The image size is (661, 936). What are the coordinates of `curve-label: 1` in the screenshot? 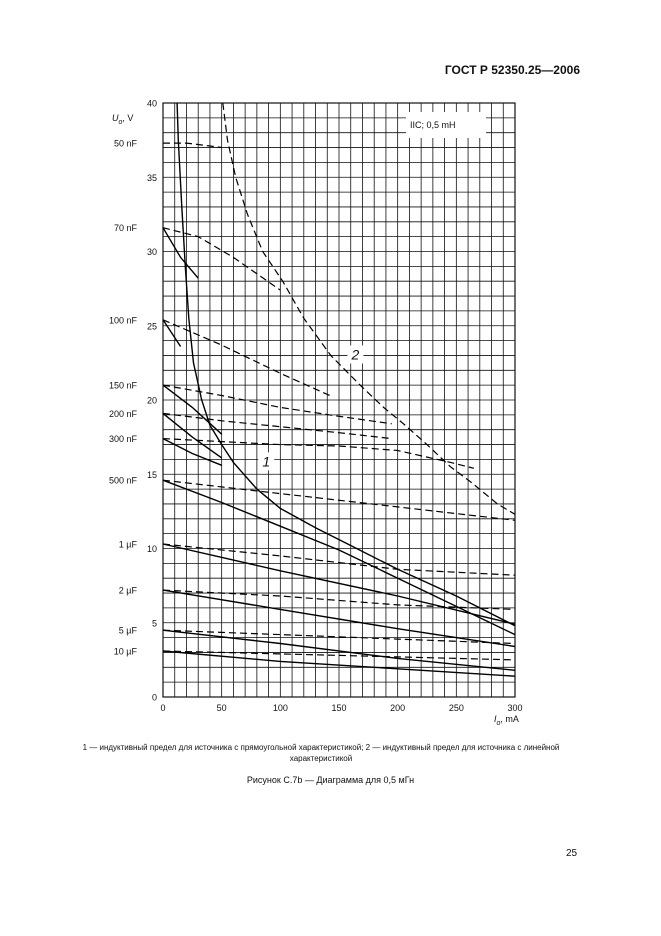 It's located at (266, 461).